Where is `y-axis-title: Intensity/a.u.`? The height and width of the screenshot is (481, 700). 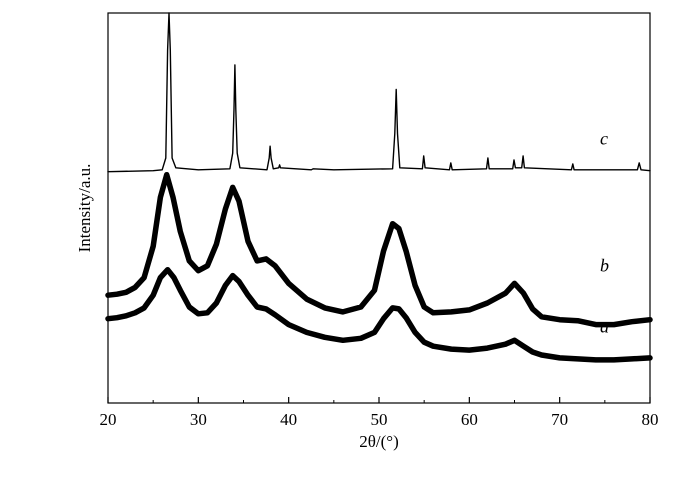 y-axis-title: Intensity/a.u. is located at coordinates (84, 208).